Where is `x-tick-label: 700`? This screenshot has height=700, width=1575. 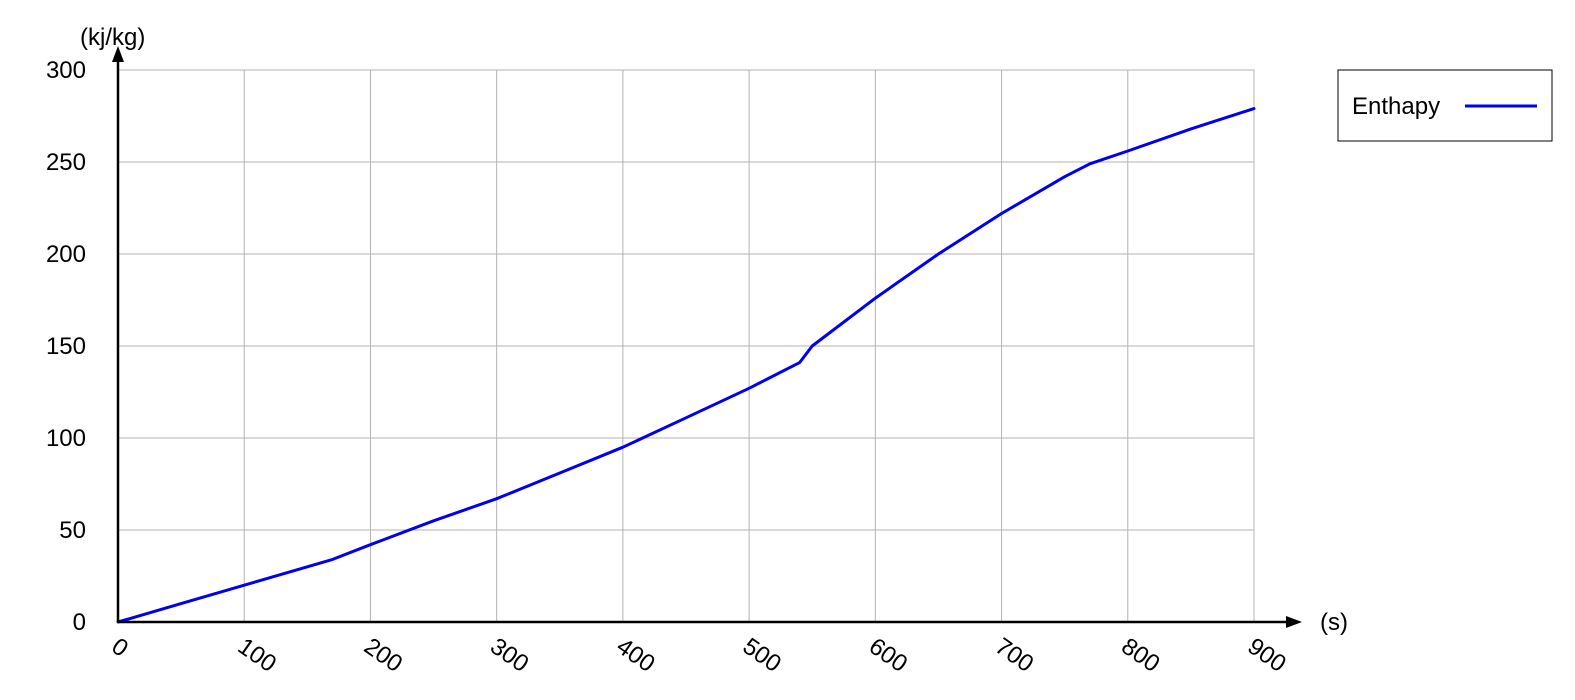
x-tick-label: 700 is located at coordinates (1014, 655).